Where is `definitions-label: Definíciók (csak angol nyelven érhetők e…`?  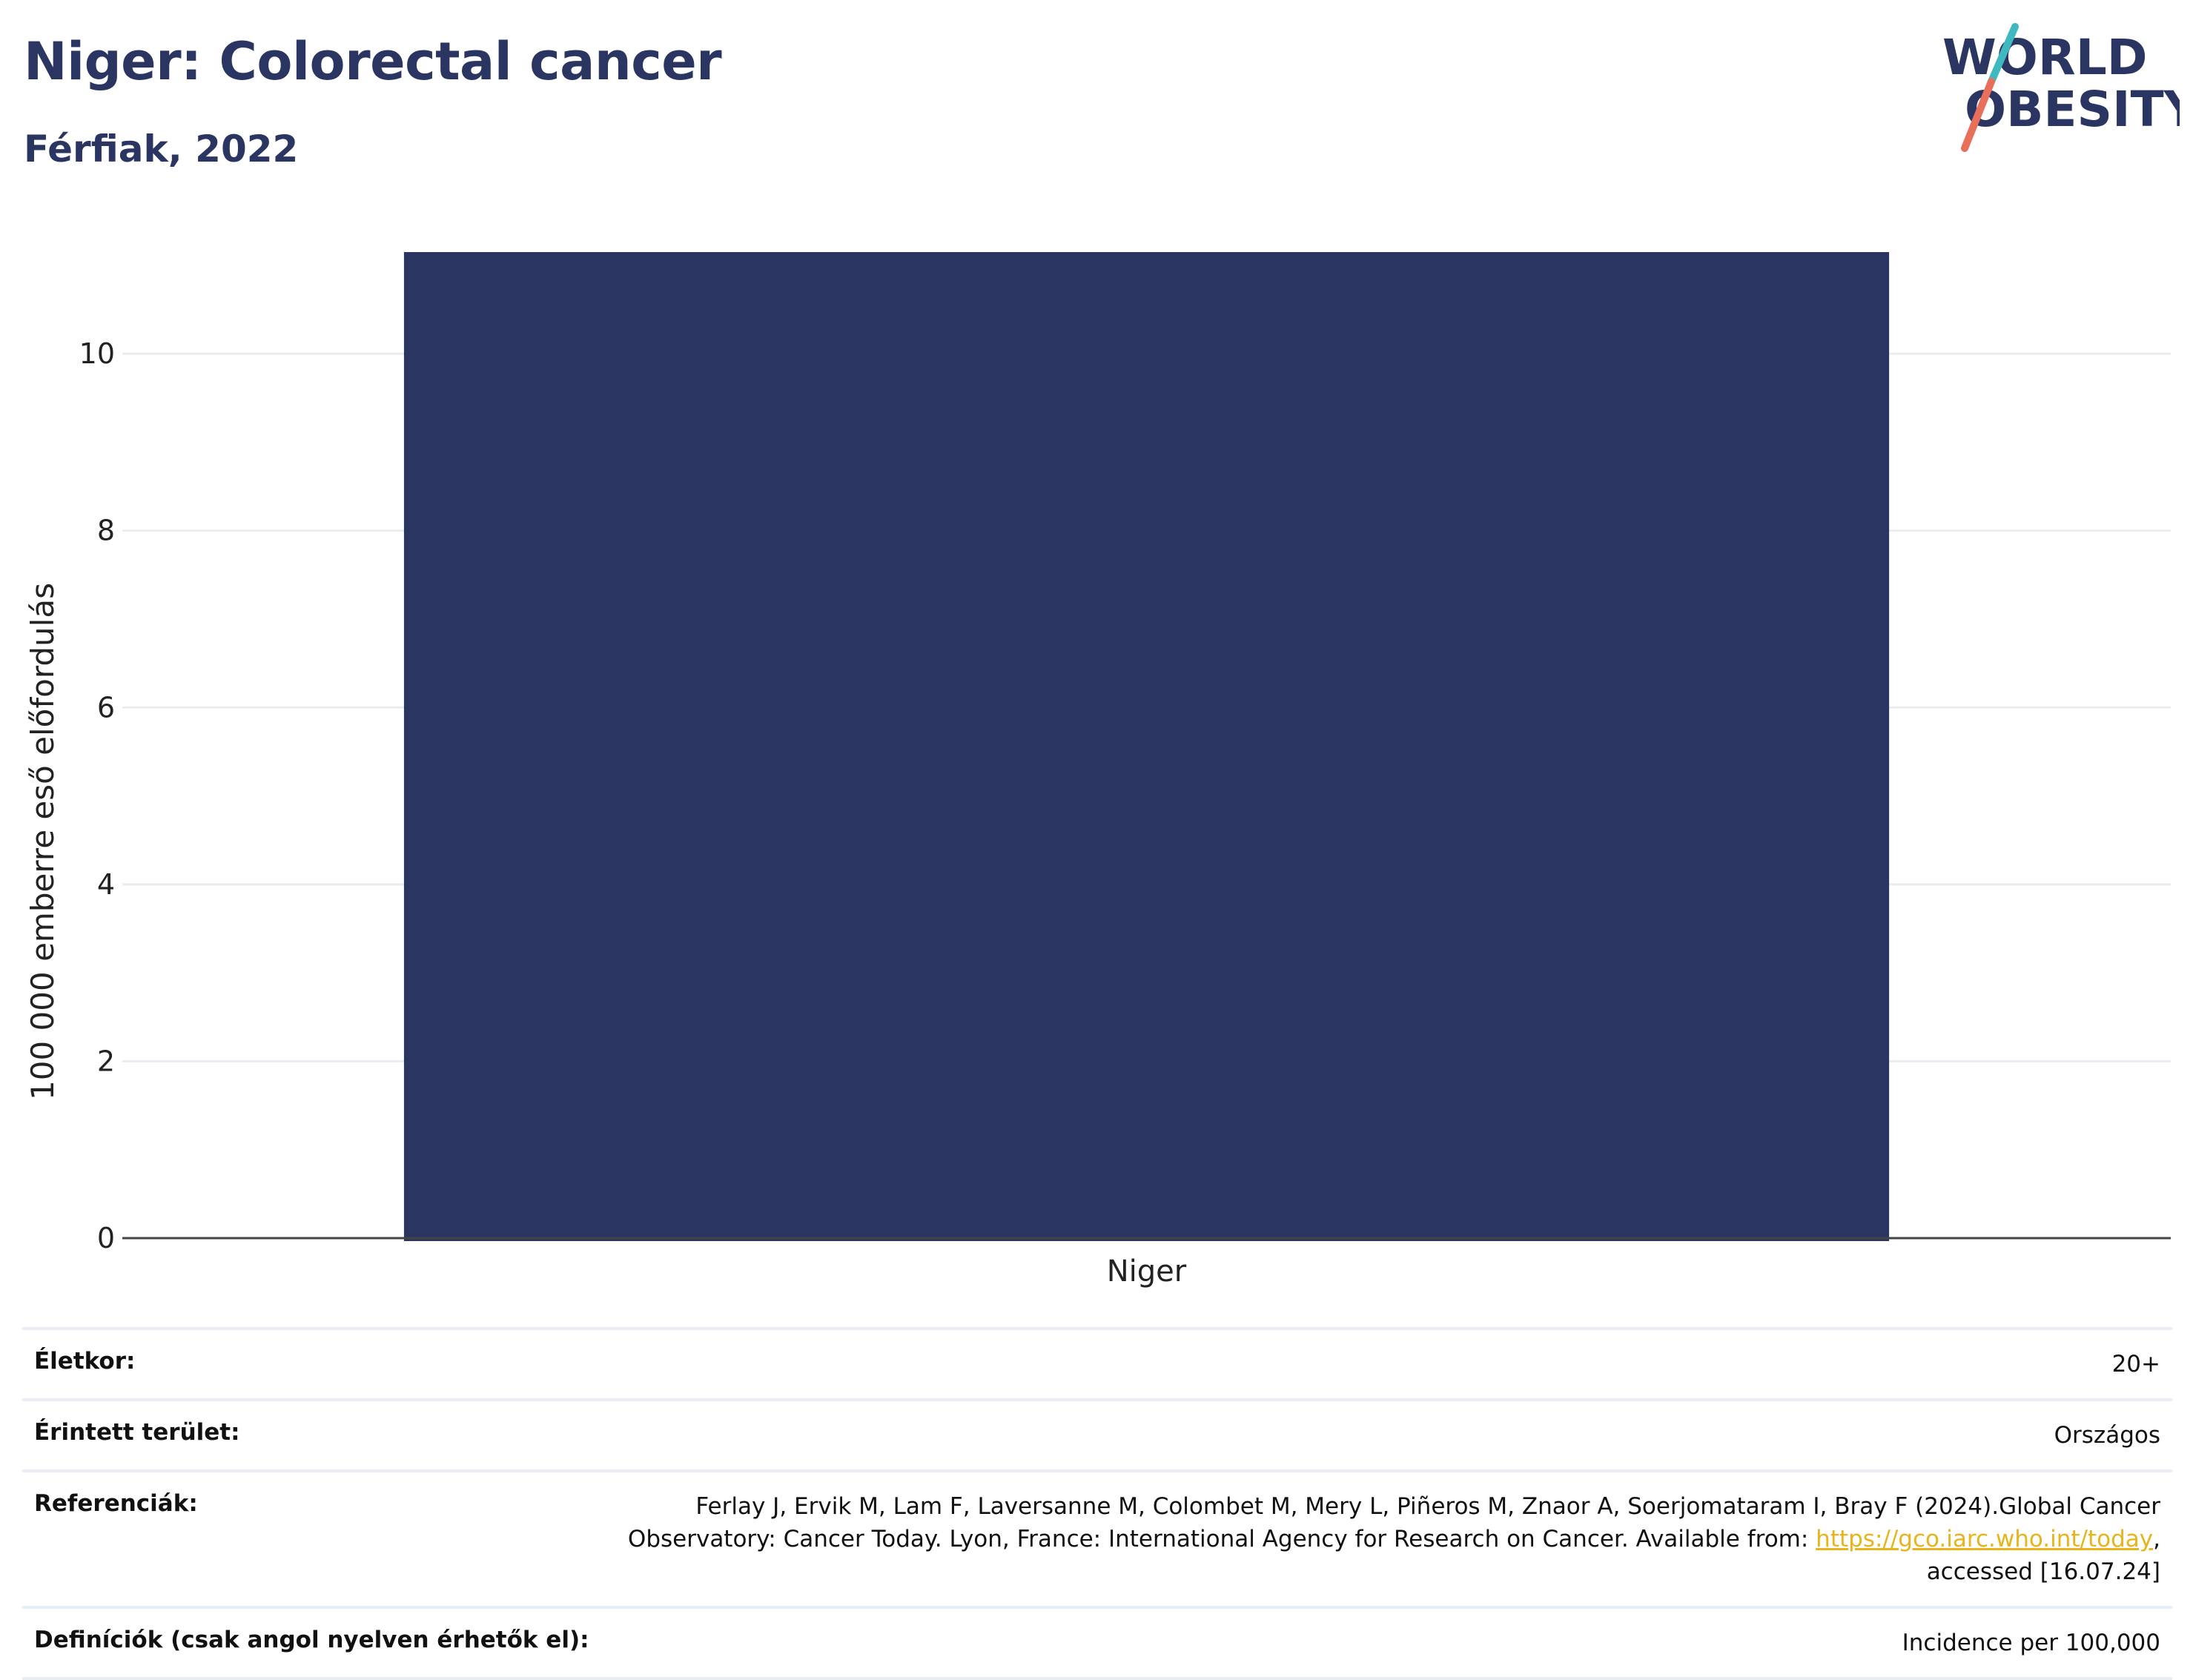
definitions-label: Definíciók (csak angol nyelven érhetők e… is located at coordinates (311, 1640).